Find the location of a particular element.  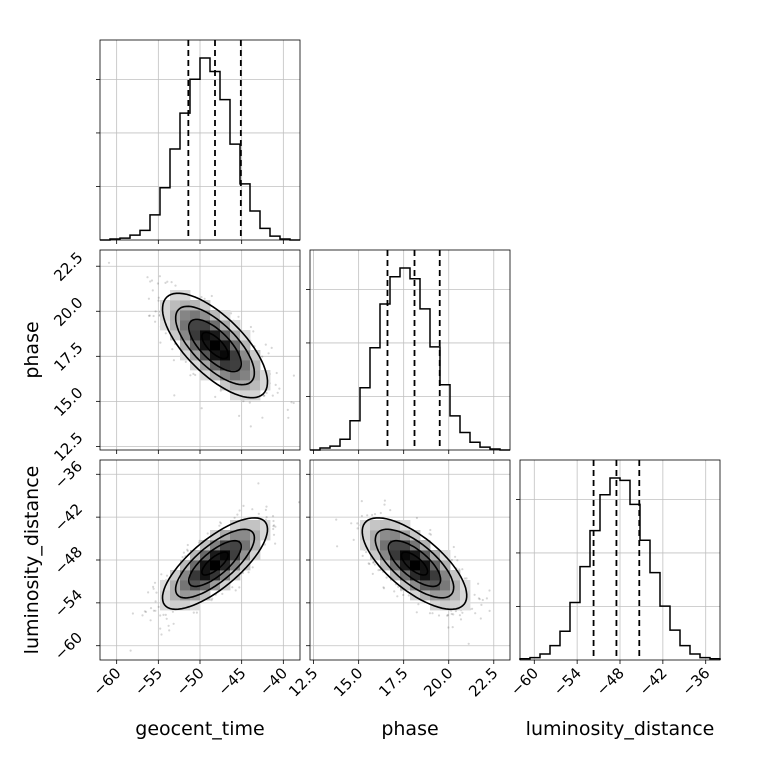

x-tick-label-phase-2: 17.5 is located at coordinates (393, 682).